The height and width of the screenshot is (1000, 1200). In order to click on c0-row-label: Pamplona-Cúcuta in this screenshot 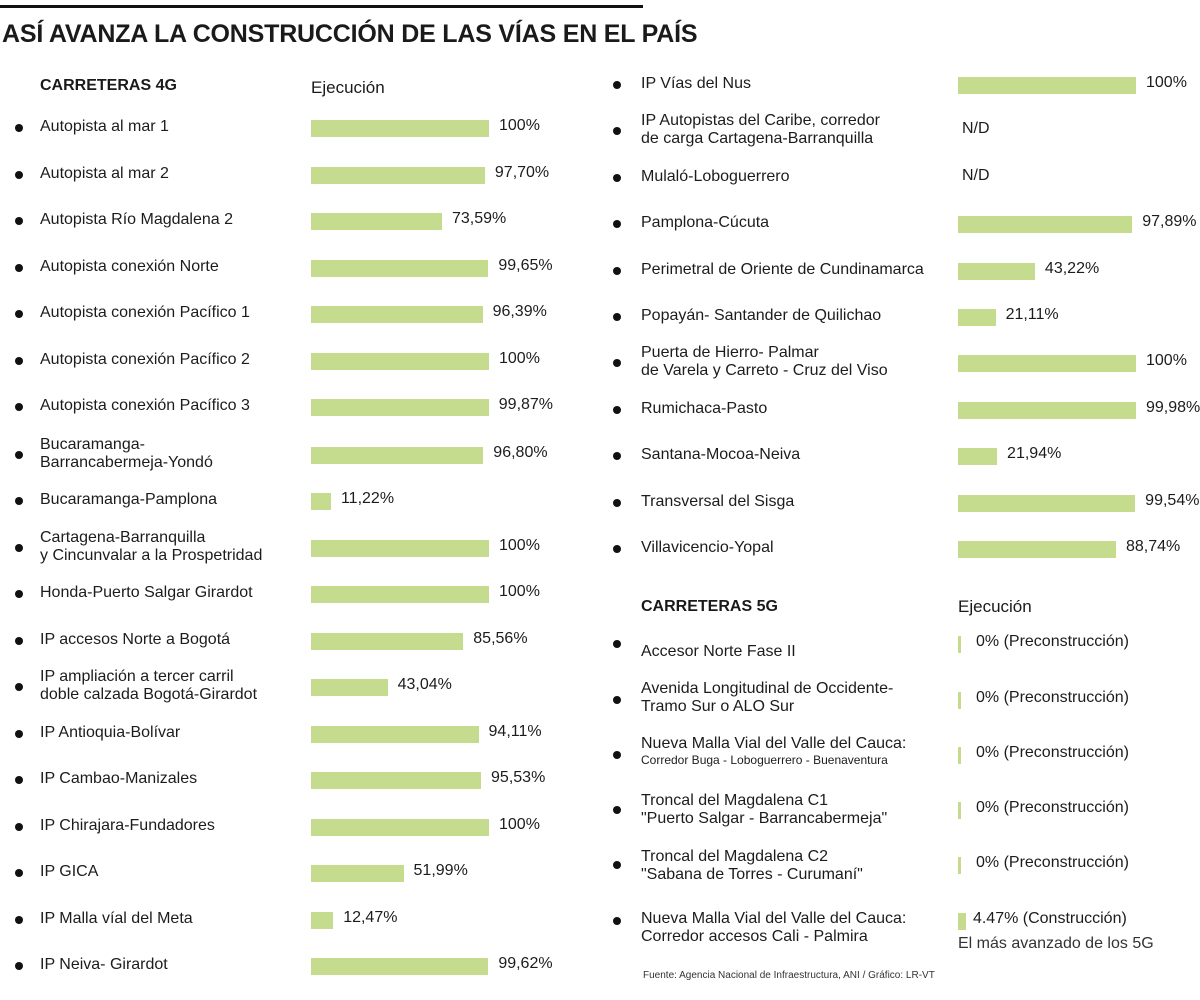, I will do `click(705, 223)`.